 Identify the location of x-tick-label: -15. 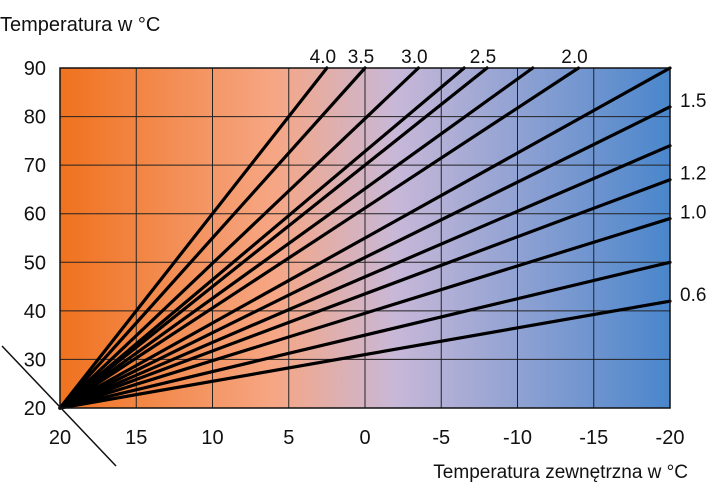
(593, 438).